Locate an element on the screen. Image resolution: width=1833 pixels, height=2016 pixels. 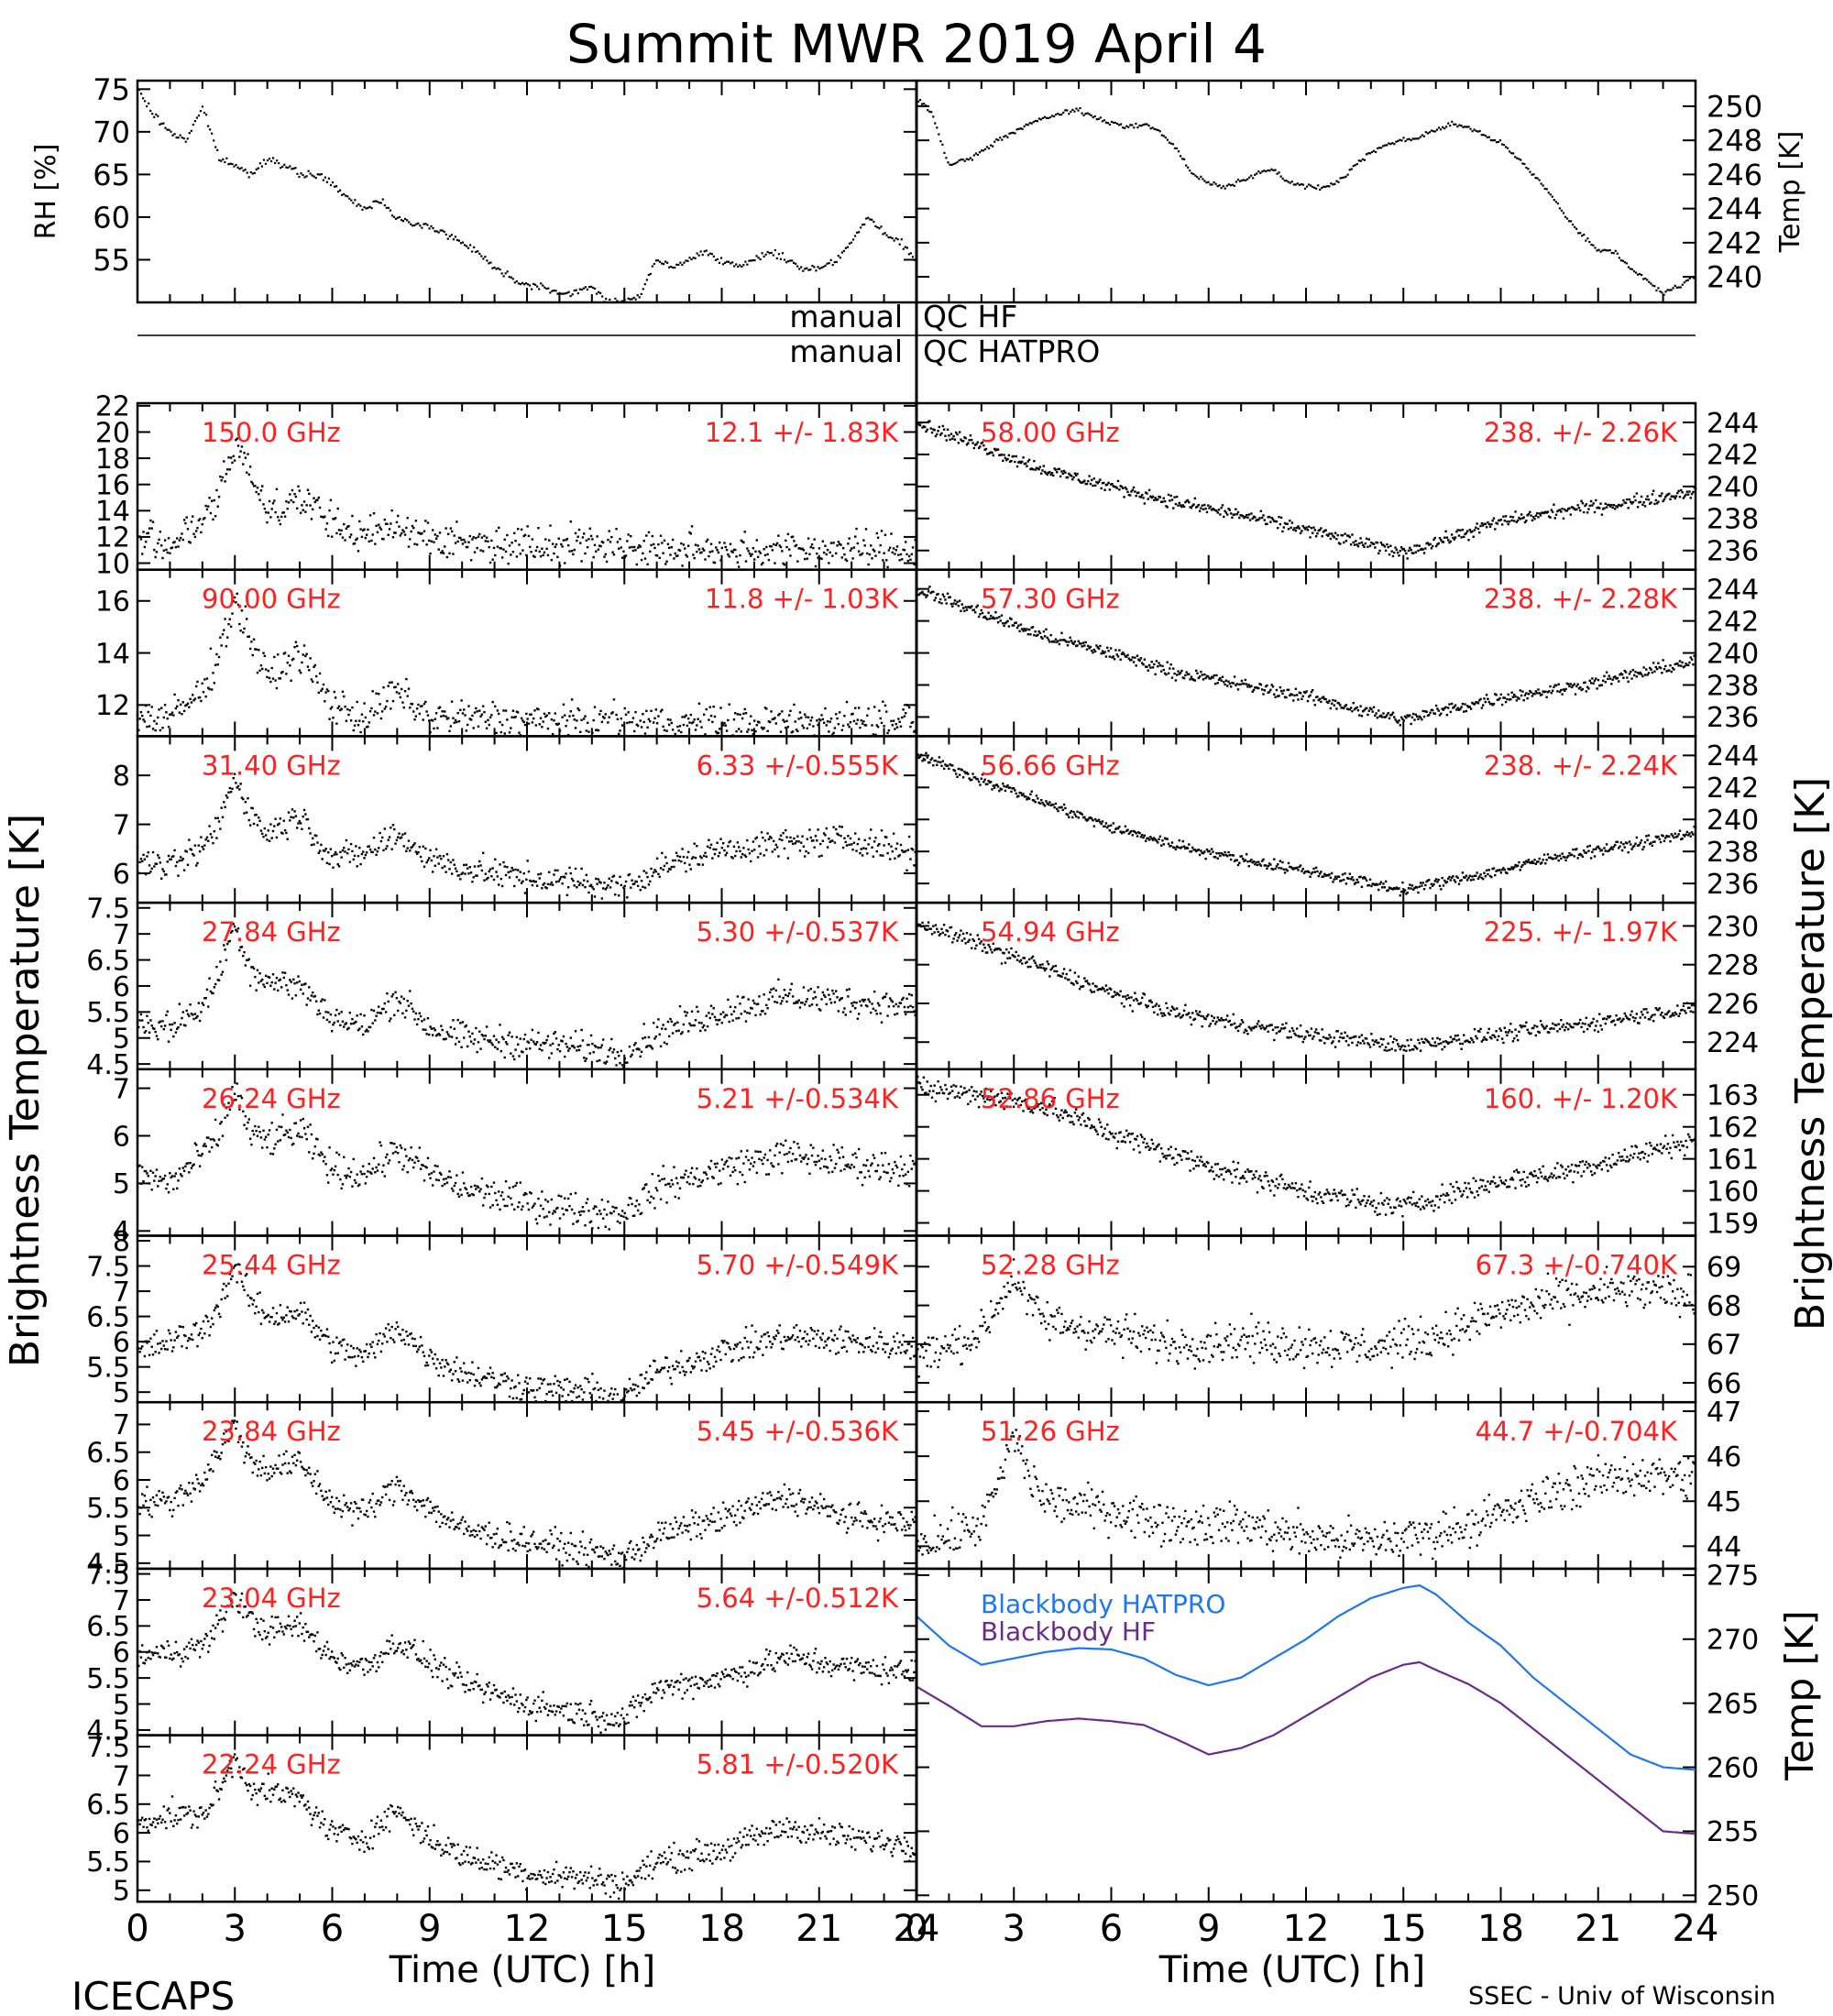
y-tick-label: 244 is located at coordinates (1734, 209).